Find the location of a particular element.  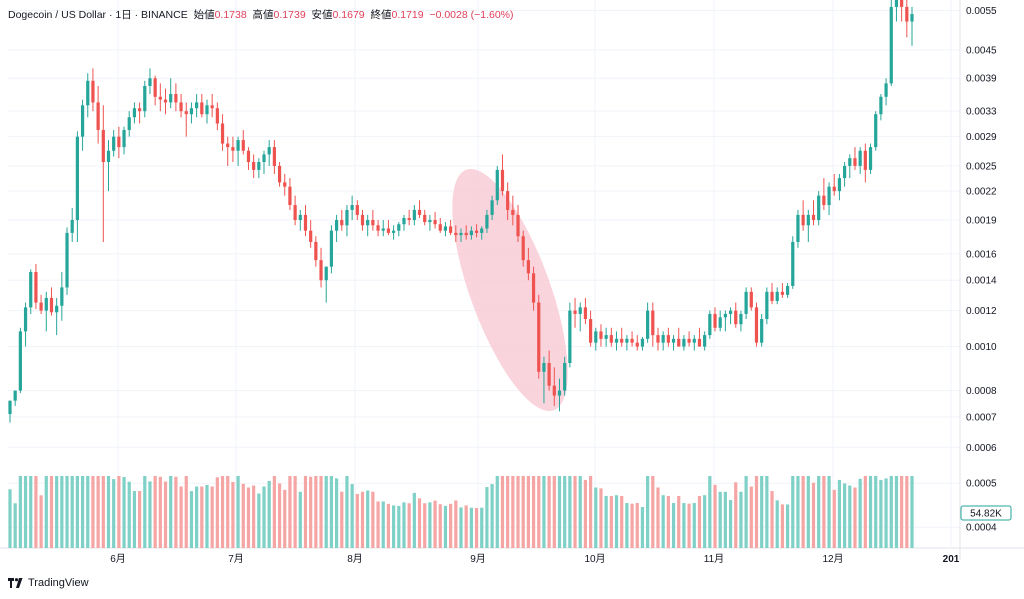

x-tick-label: 12月 is located at coordinates (832, 559).